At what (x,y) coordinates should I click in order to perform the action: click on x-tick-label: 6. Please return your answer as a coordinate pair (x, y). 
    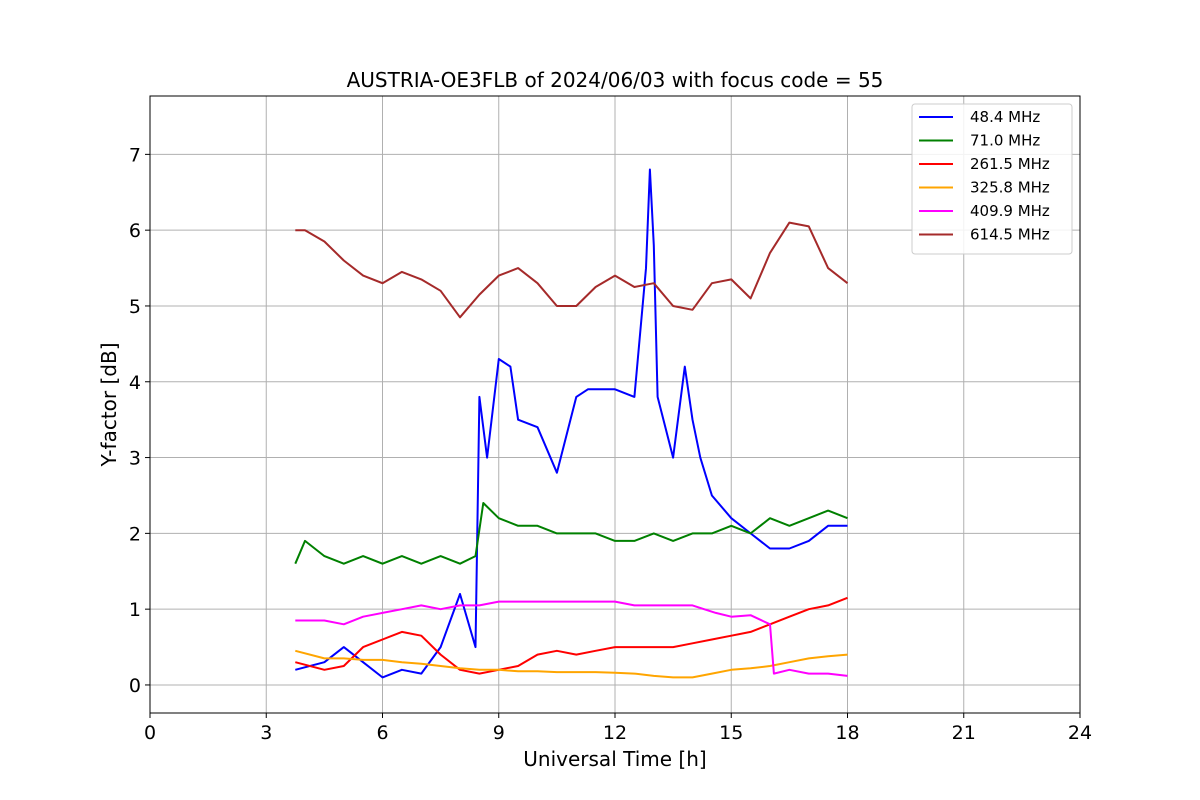
    Looking at the image, I should click on (382, 733).